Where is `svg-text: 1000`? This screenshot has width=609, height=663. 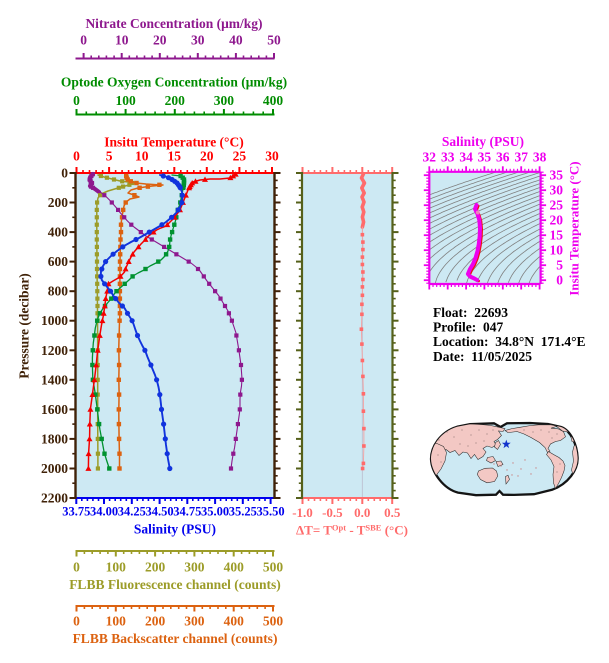
svg-text: 1000 is located at coordinates (54, 320).